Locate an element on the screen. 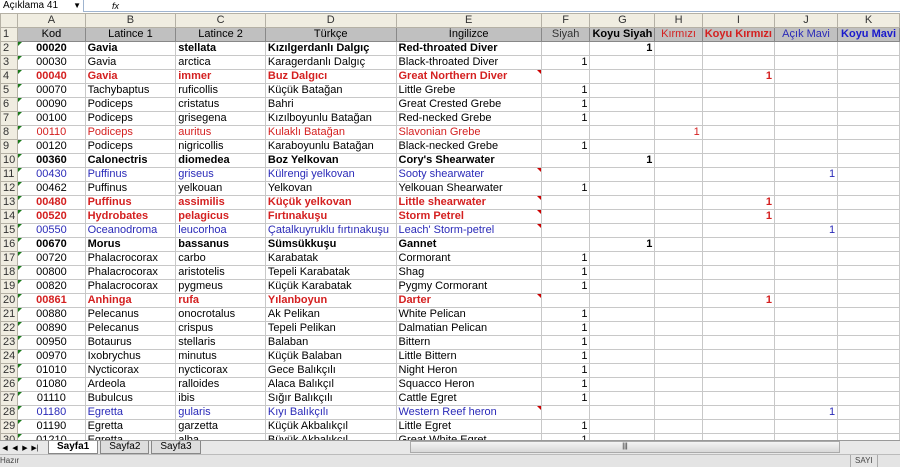 The image size is (900, 467). english-cell: Red-throated Diver is located at coordinates (468, 48).